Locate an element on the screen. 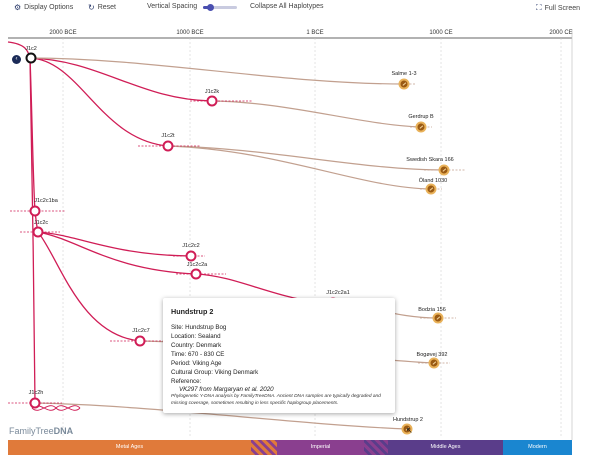  display-options-label: Display Options is located at coordinates (49, 7).